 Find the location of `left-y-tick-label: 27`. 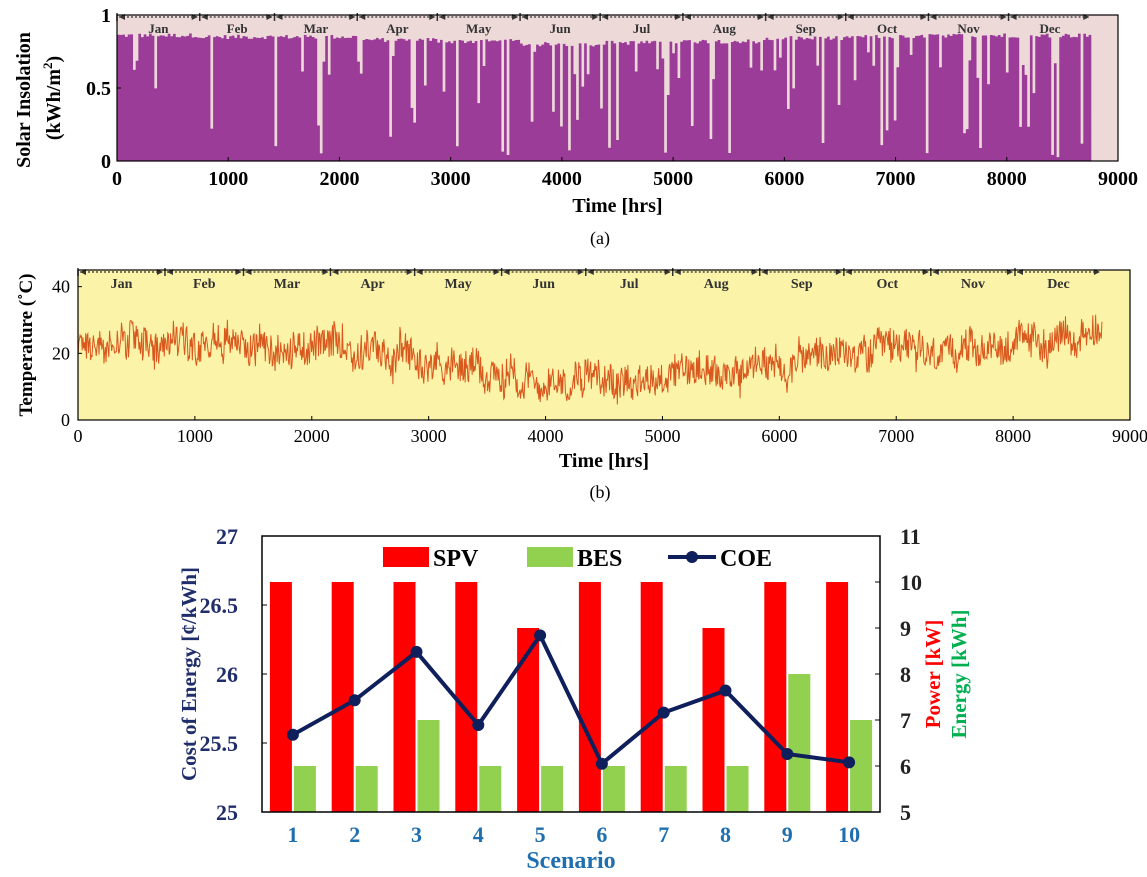

left-y-tick-label: 27 is located at coordinates (227, 536).